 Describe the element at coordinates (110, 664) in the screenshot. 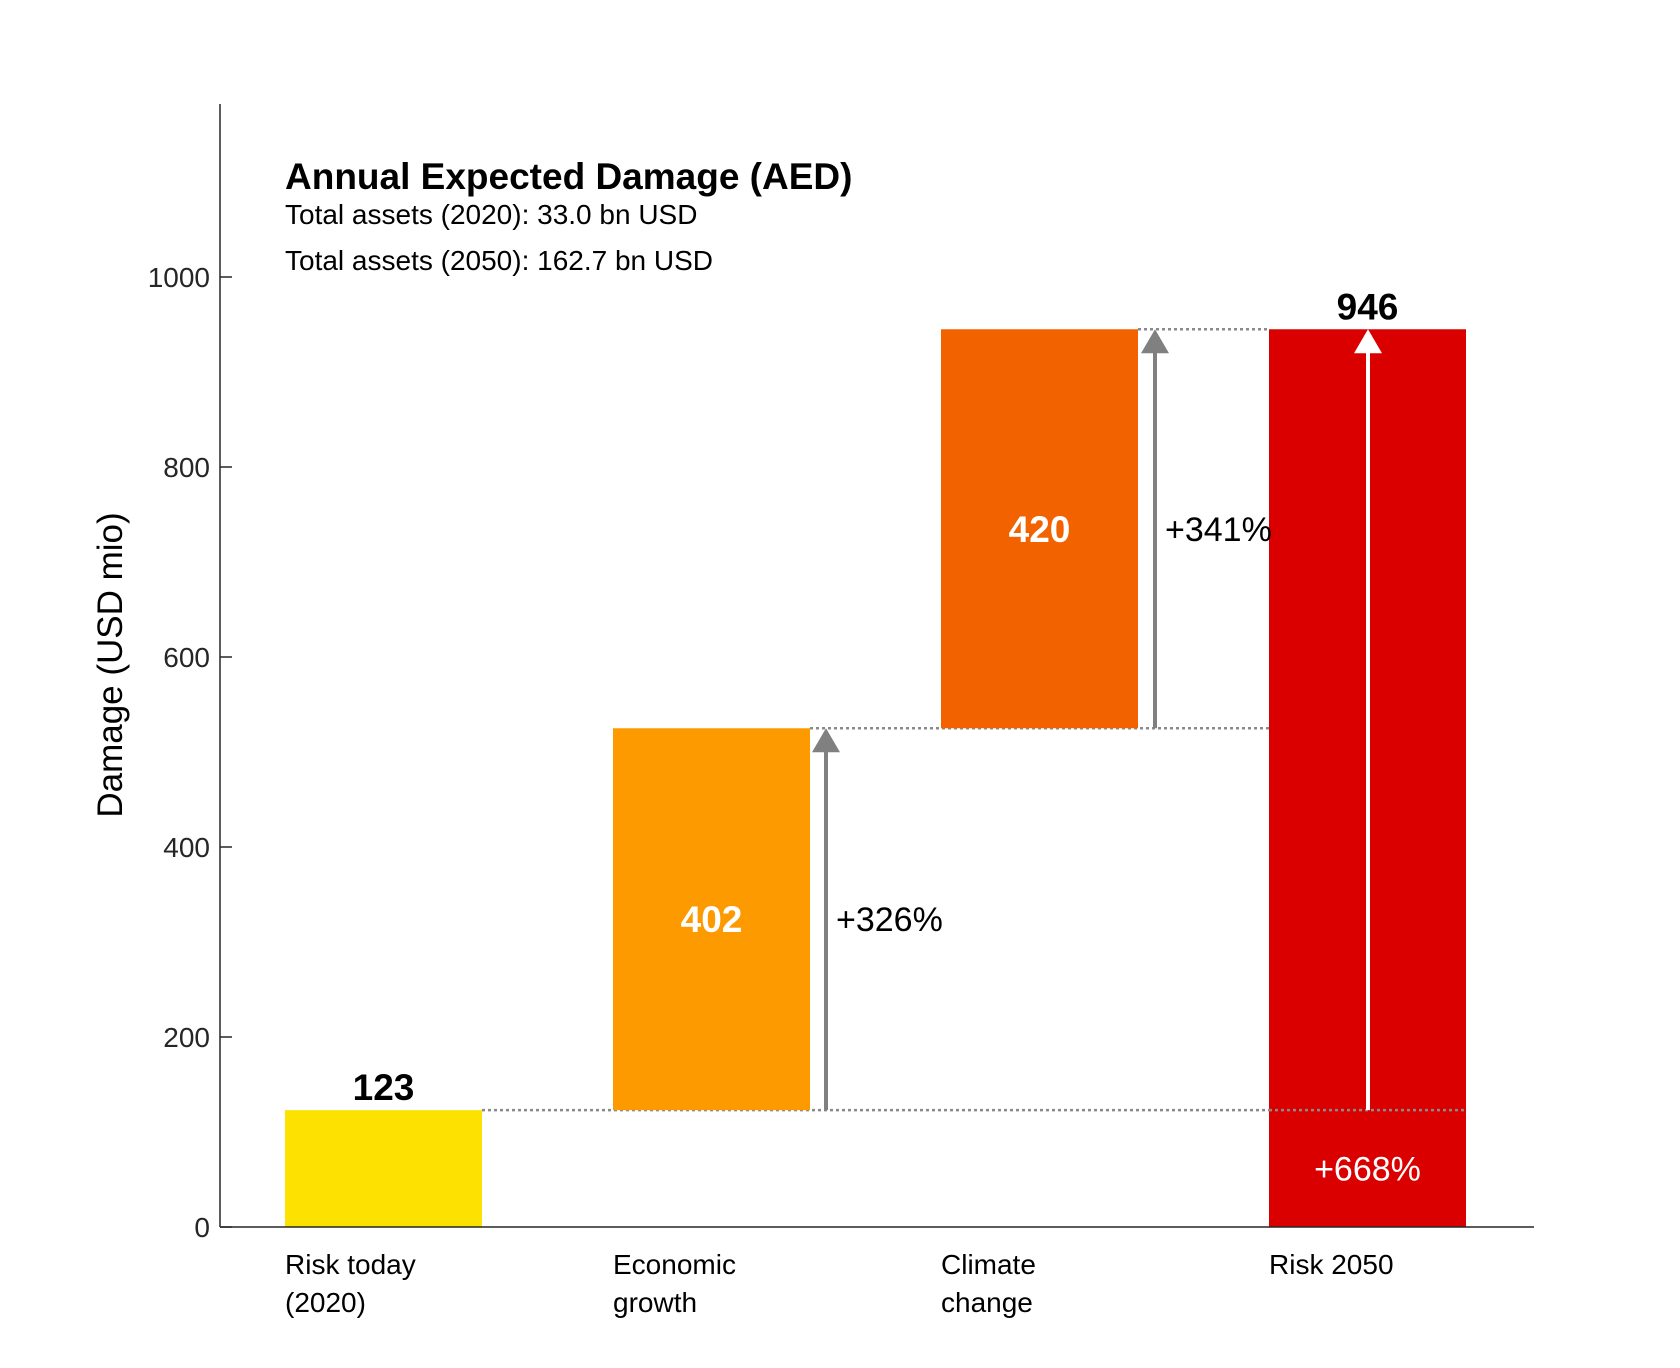

I see `y-axis-label: Damage (USD mio)` at that location.